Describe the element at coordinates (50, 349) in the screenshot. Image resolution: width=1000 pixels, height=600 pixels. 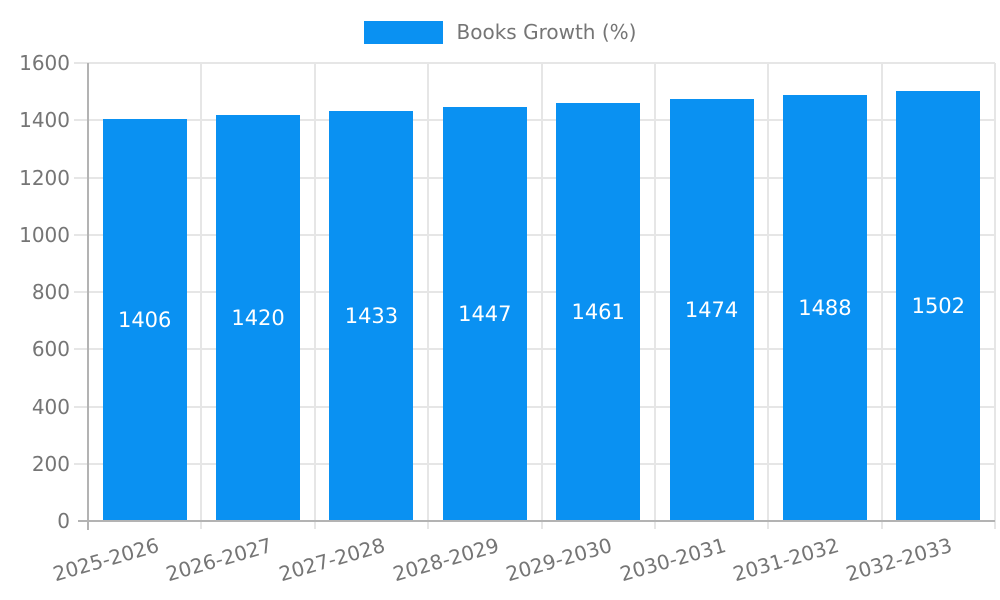
I see `y-axis-tick-label: 600` at that location.